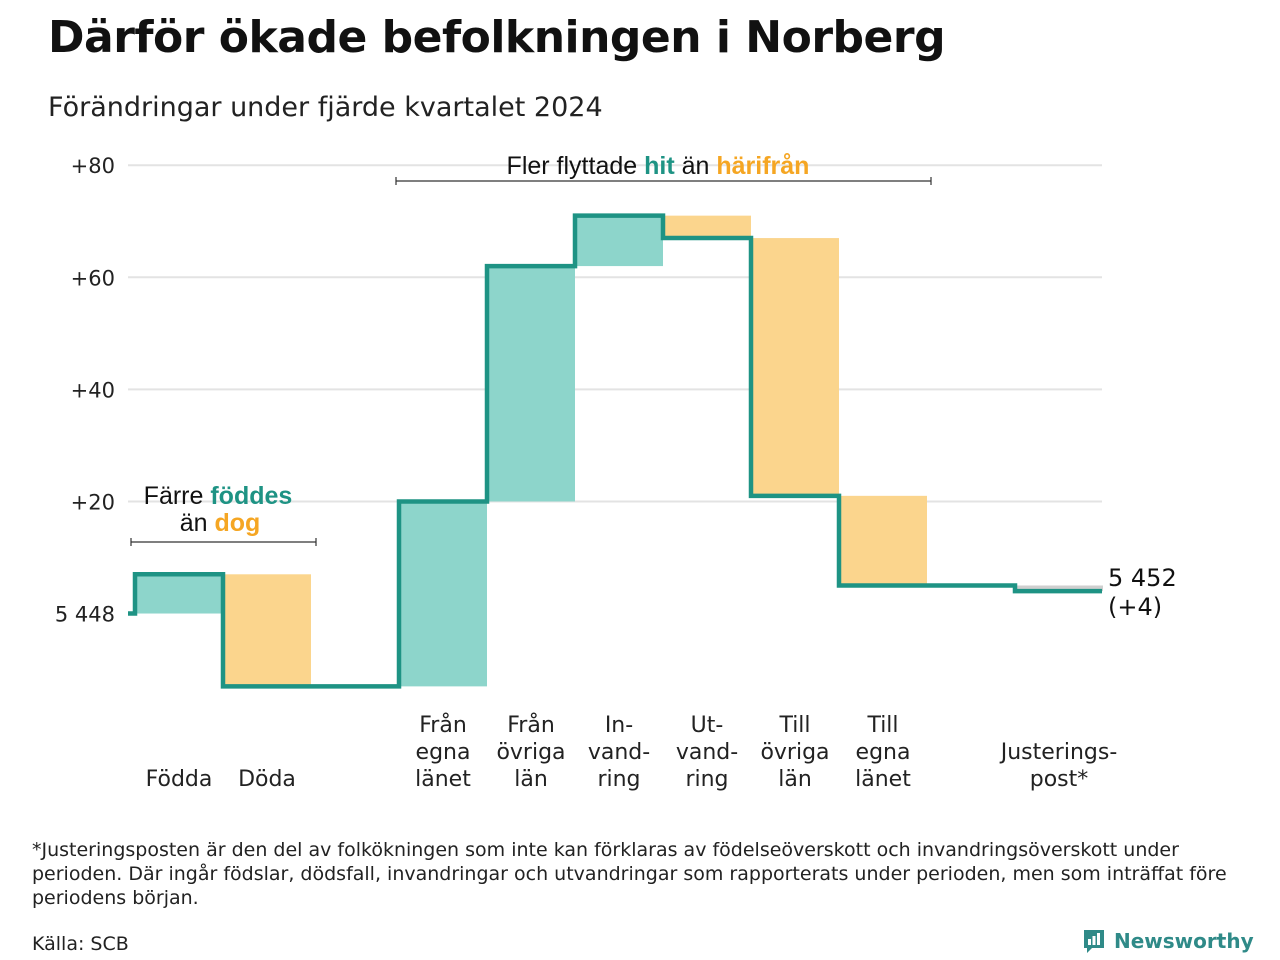 The width and height of the screenshot is (1280, 960). I want to click on newsworthy-logo-text: Newsworthy, so click(1184, 941).